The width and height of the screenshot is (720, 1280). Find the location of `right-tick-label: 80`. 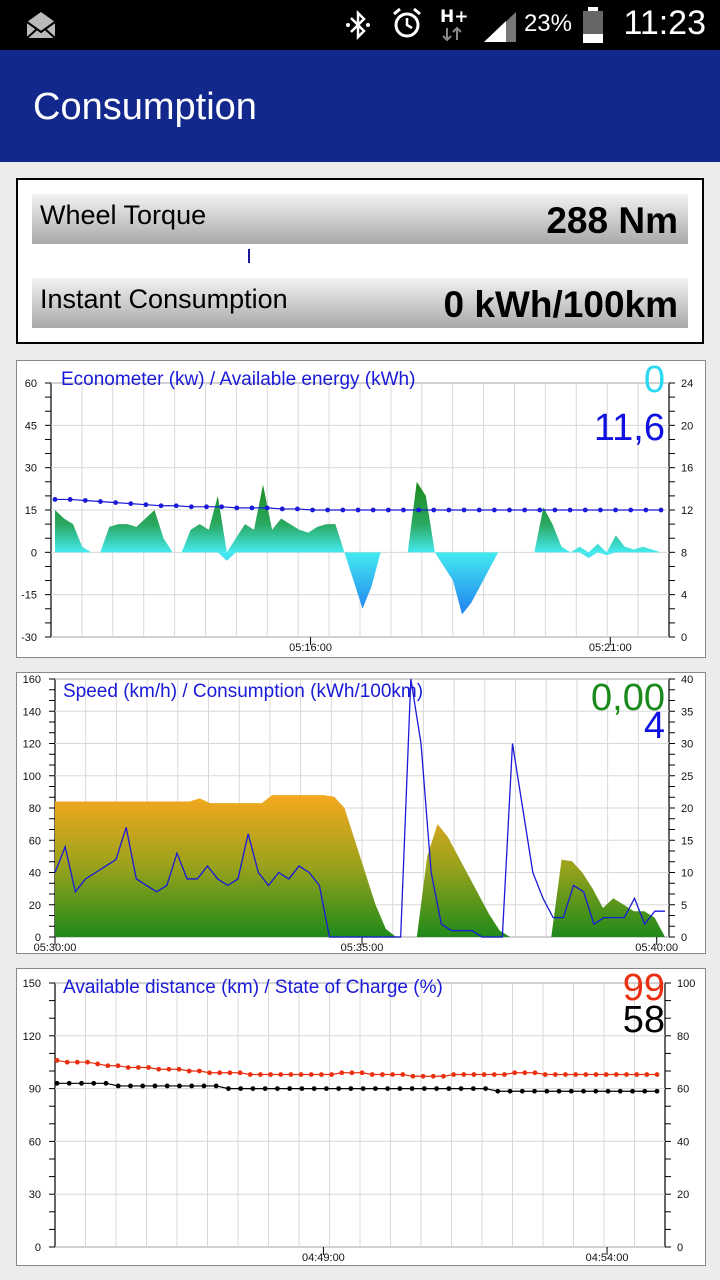

right-tick-label: 80 is located at coordinates (683, 1037).